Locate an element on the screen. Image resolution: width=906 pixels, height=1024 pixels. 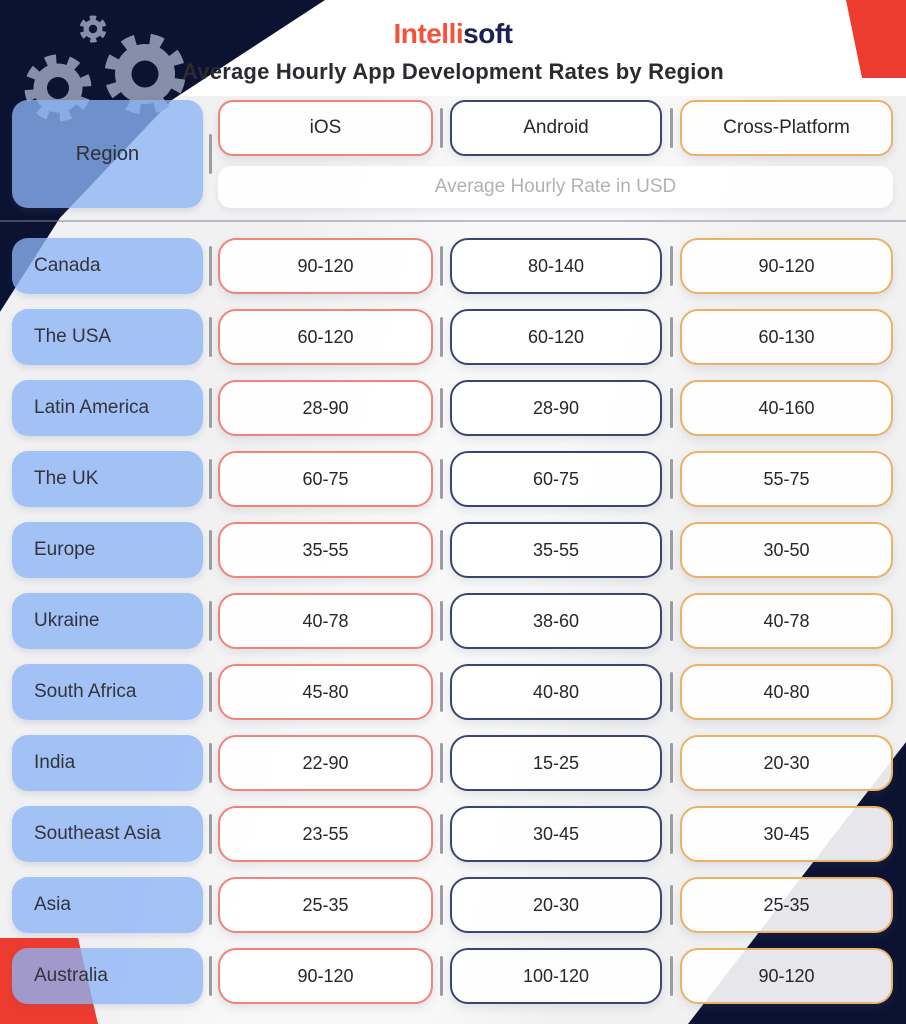
gear-large-icon is located at coordinates (145, 74).